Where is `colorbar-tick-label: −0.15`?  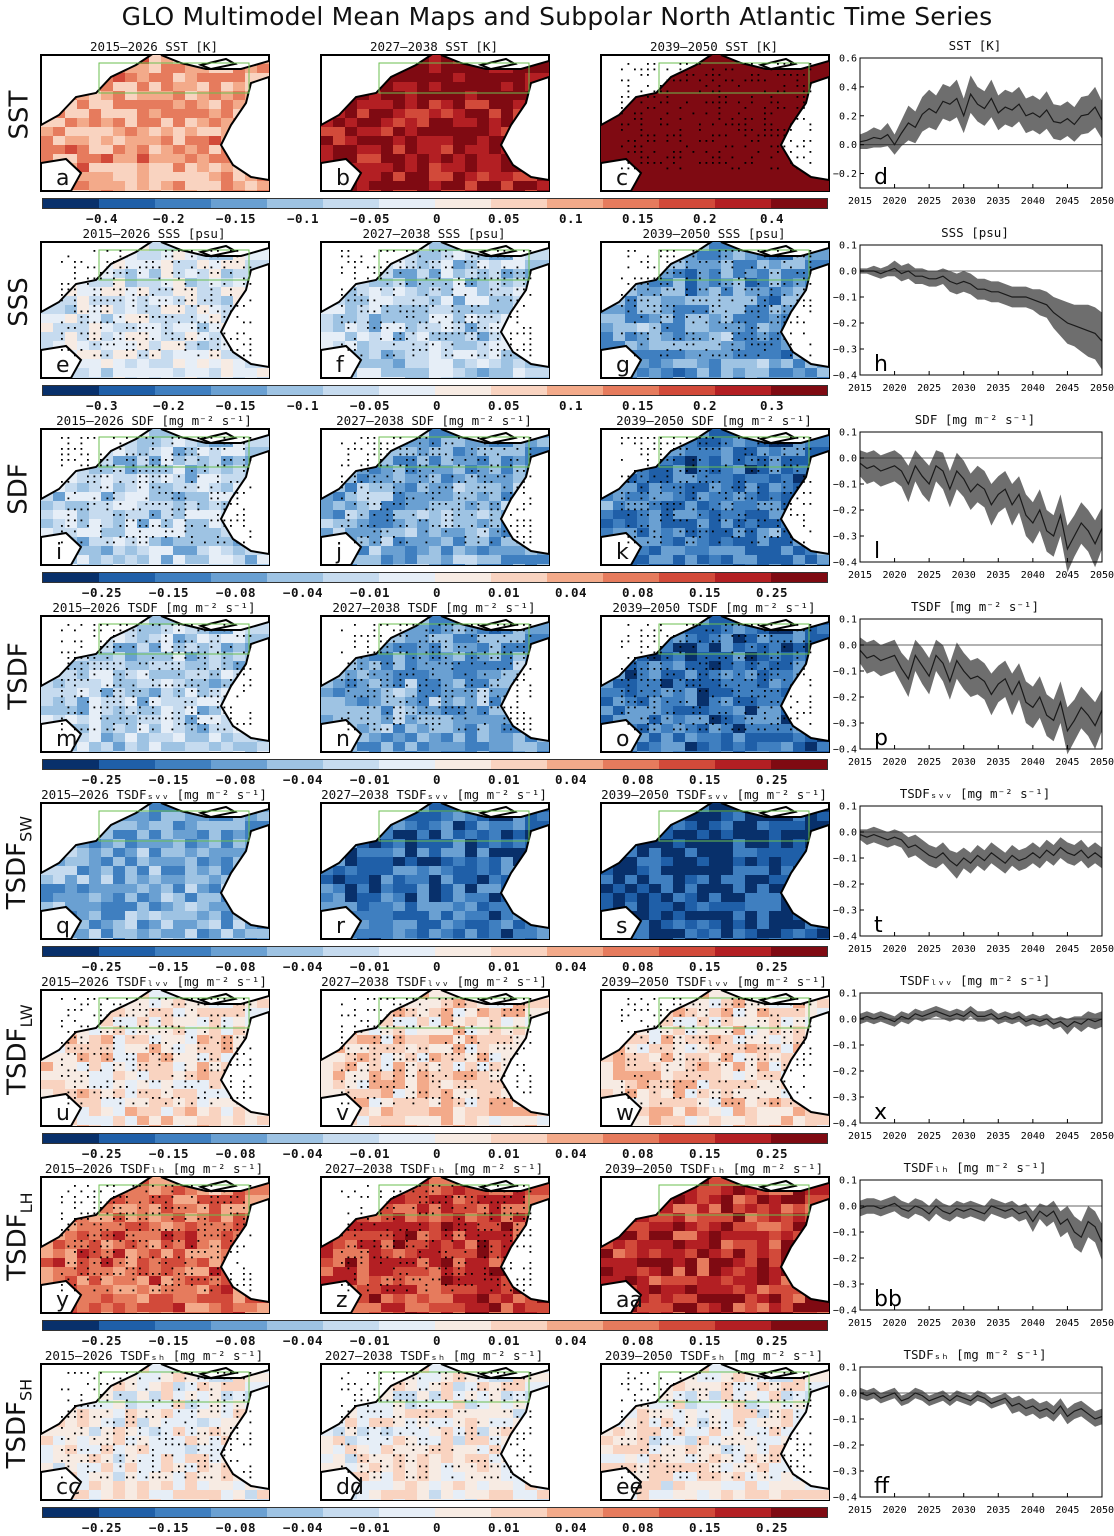
colorbar-tick-label: −0.15 is located at coordinates (169, 592).